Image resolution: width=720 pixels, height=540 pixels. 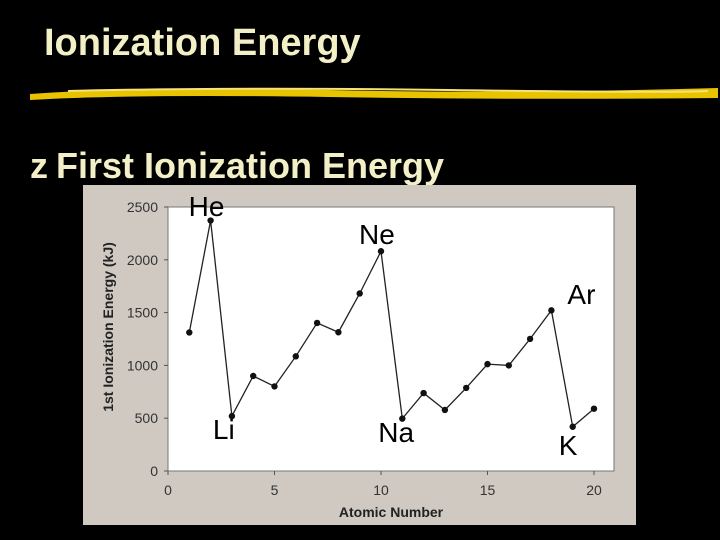 What do you see at coordinates (108, 327) in the screenshot?
I see `y-axis-label: 1st Ionization Energy (kJ)` at bounding box center [108, 327].